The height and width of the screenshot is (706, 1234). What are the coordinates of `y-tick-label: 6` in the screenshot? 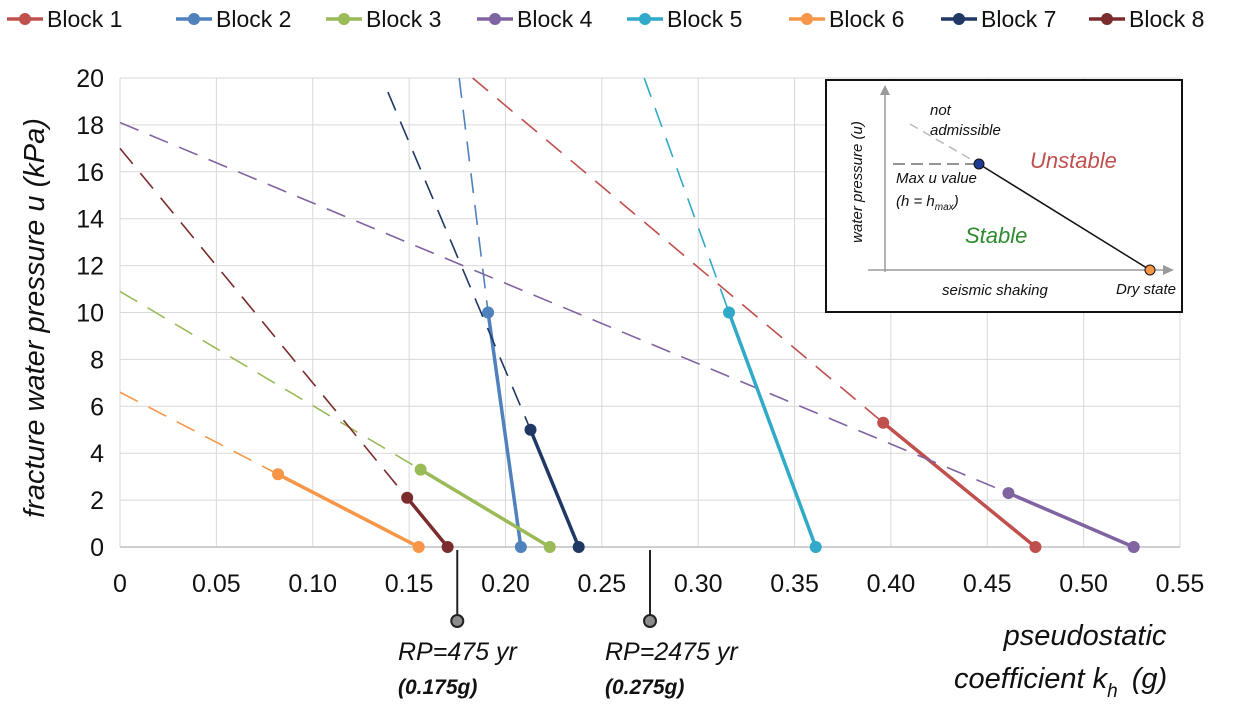 It's located at (97, 407).